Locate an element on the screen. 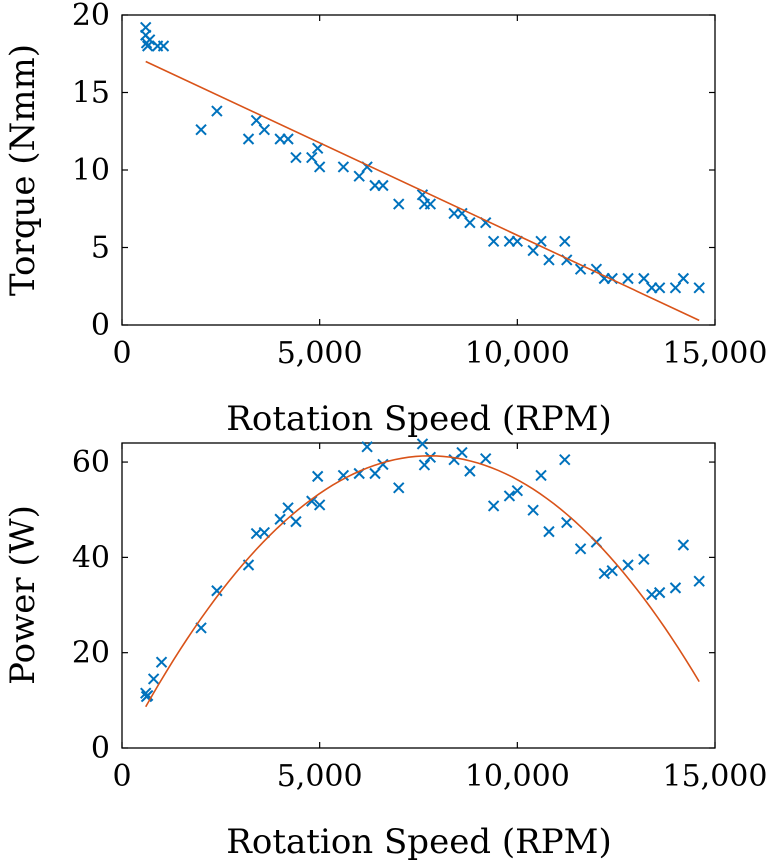  torque-x-tick-label: 15,000 is located at coordinates (715, 353).